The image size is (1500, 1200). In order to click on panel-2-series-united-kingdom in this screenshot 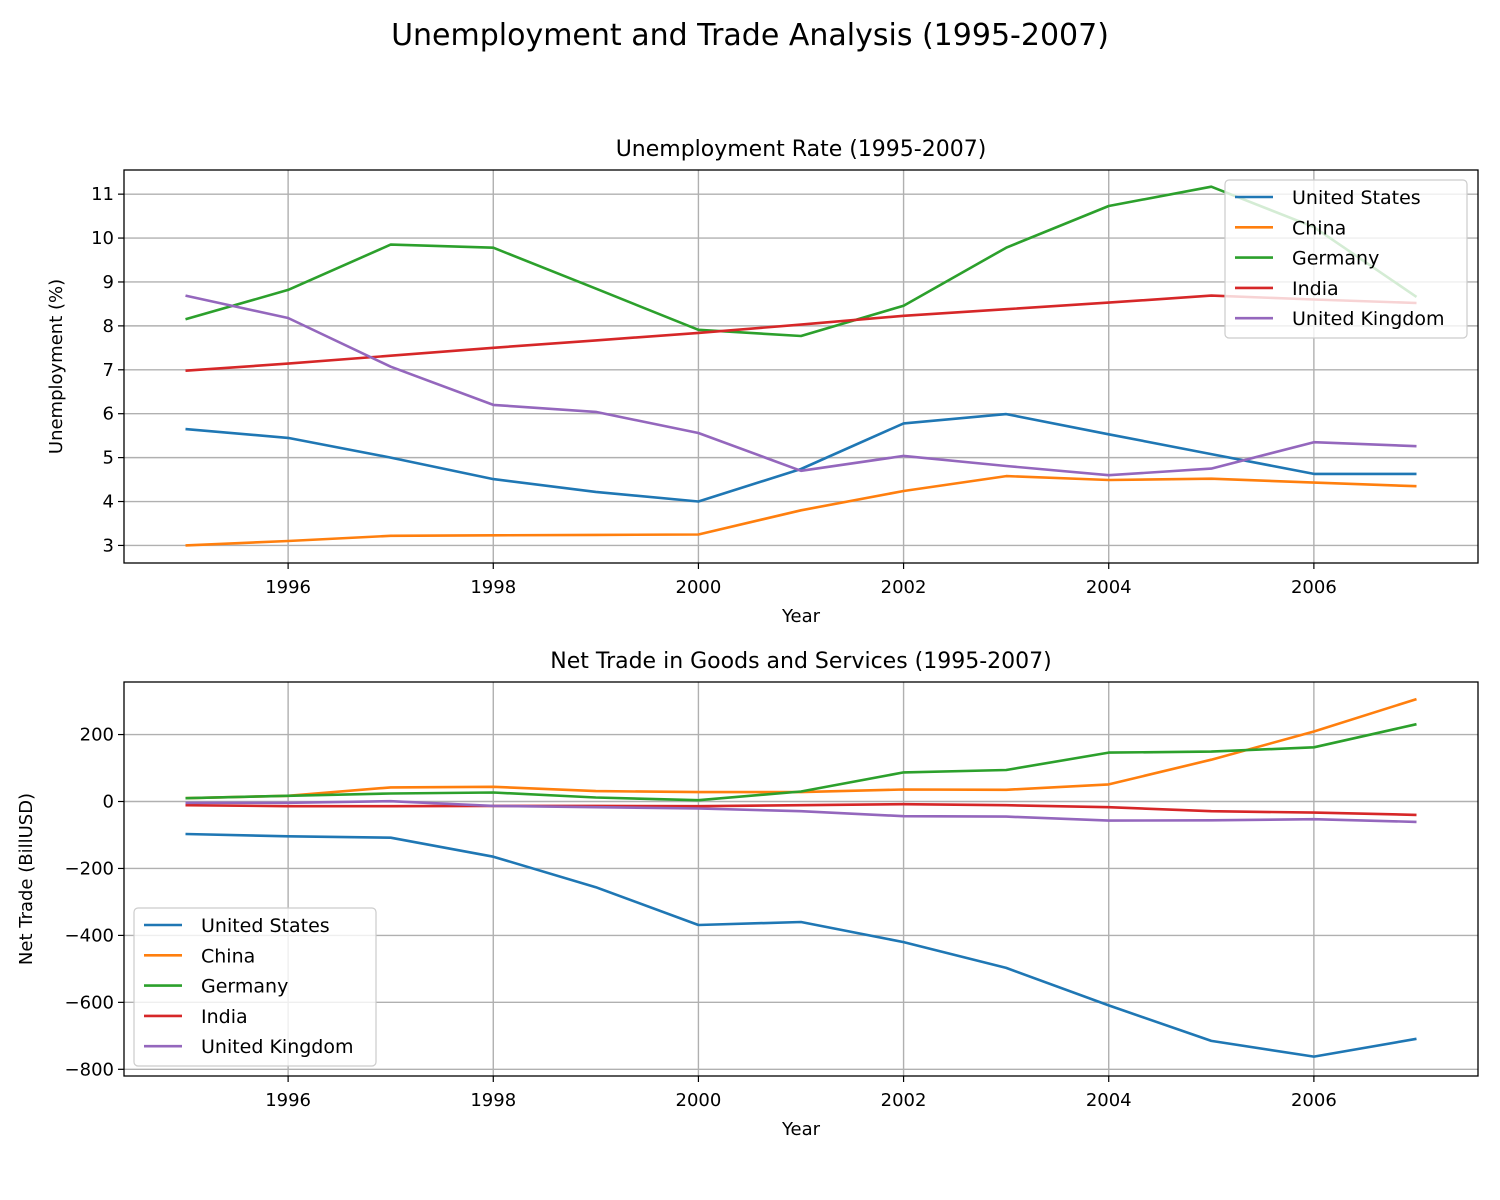, I will do `click(801, 811)`.